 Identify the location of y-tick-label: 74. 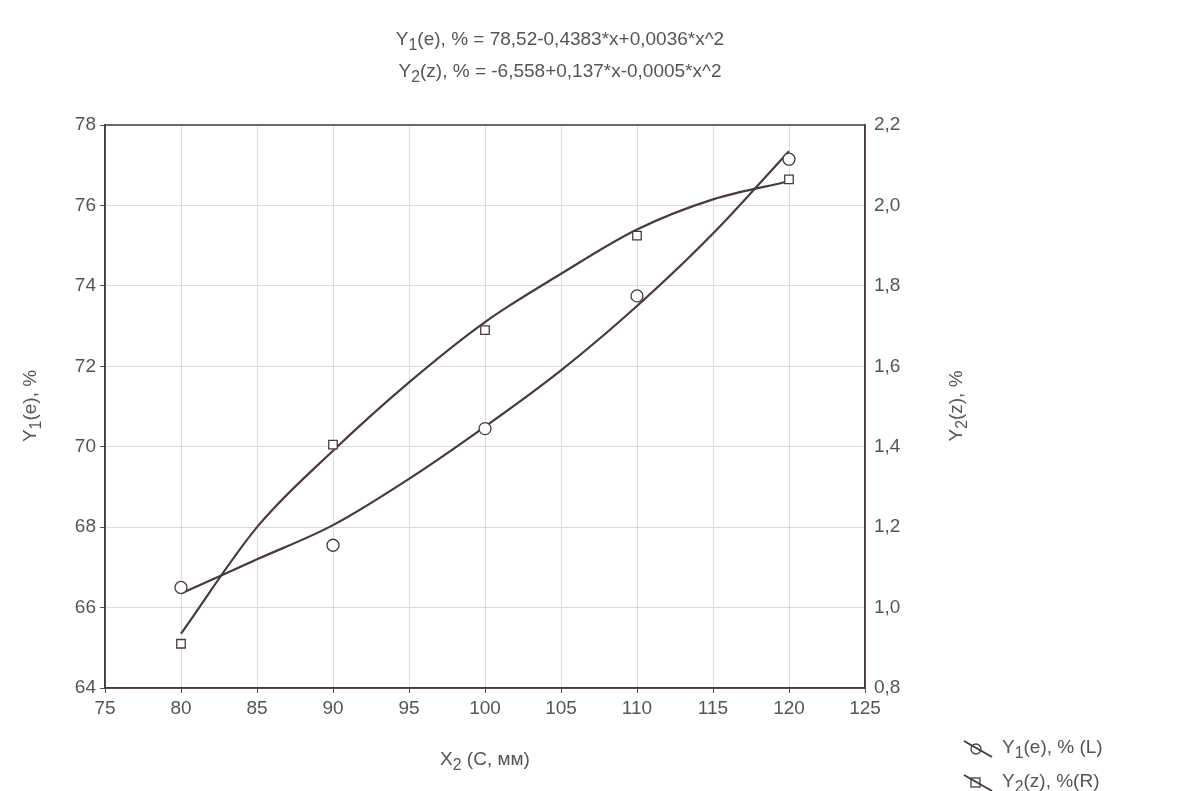
(85, 285).